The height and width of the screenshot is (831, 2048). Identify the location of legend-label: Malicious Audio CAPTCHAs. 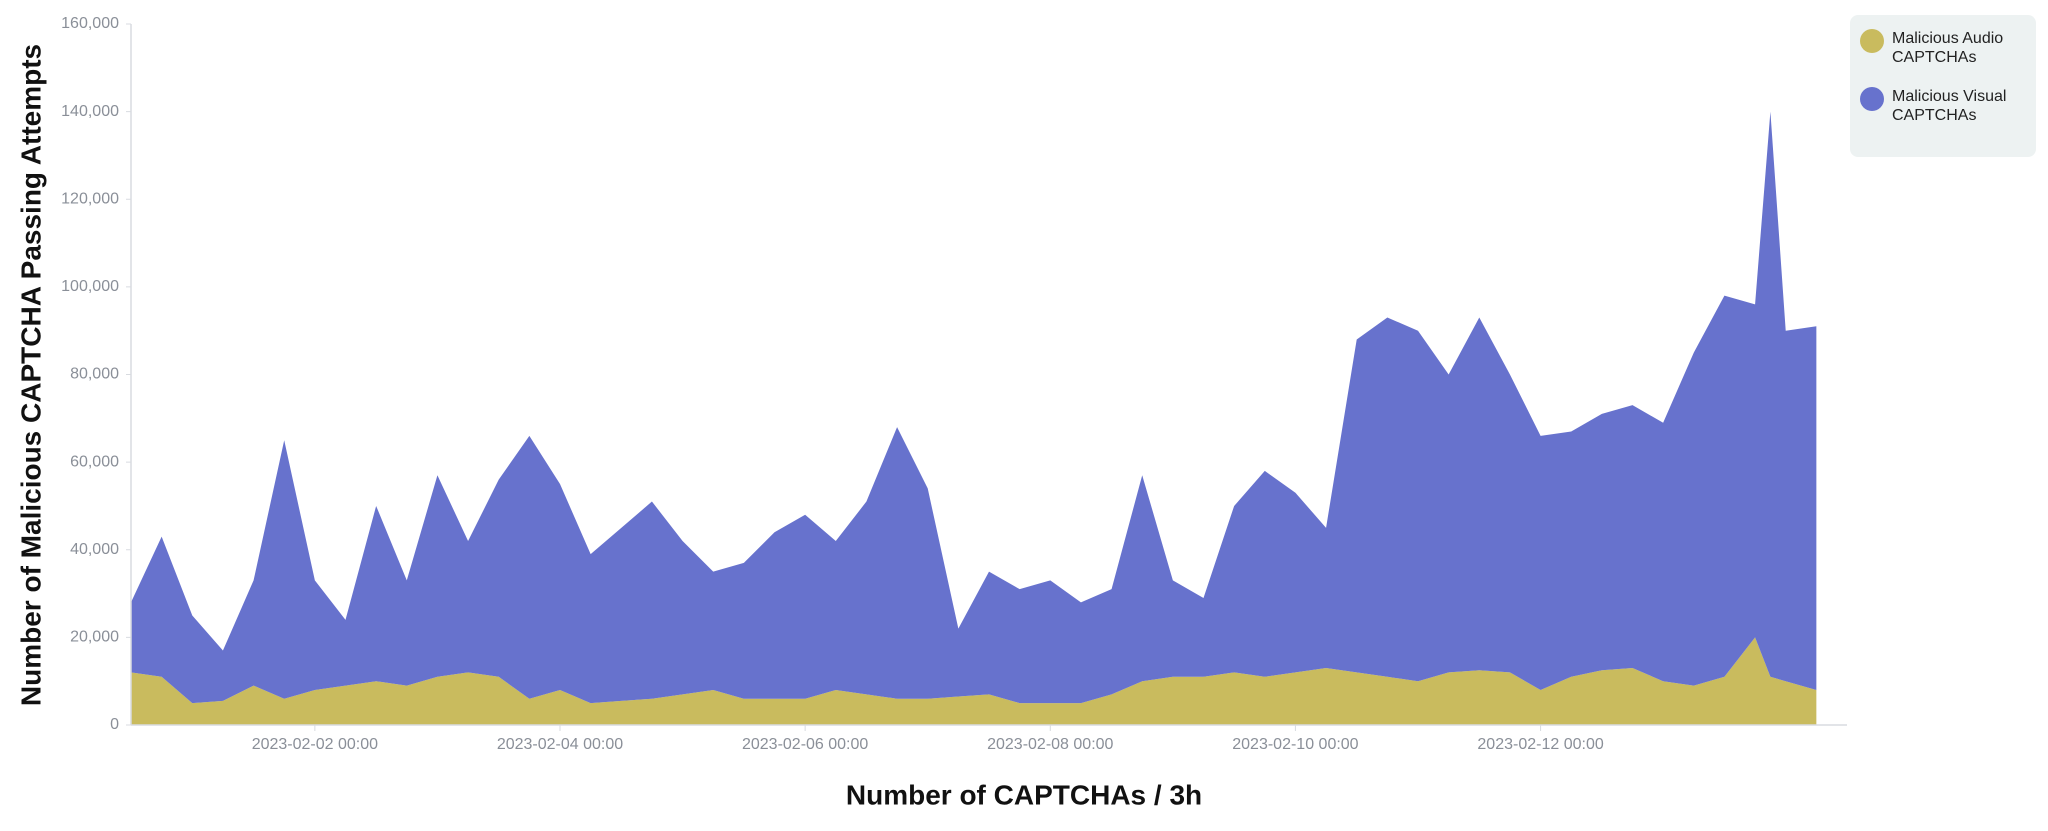
(1948, 48).